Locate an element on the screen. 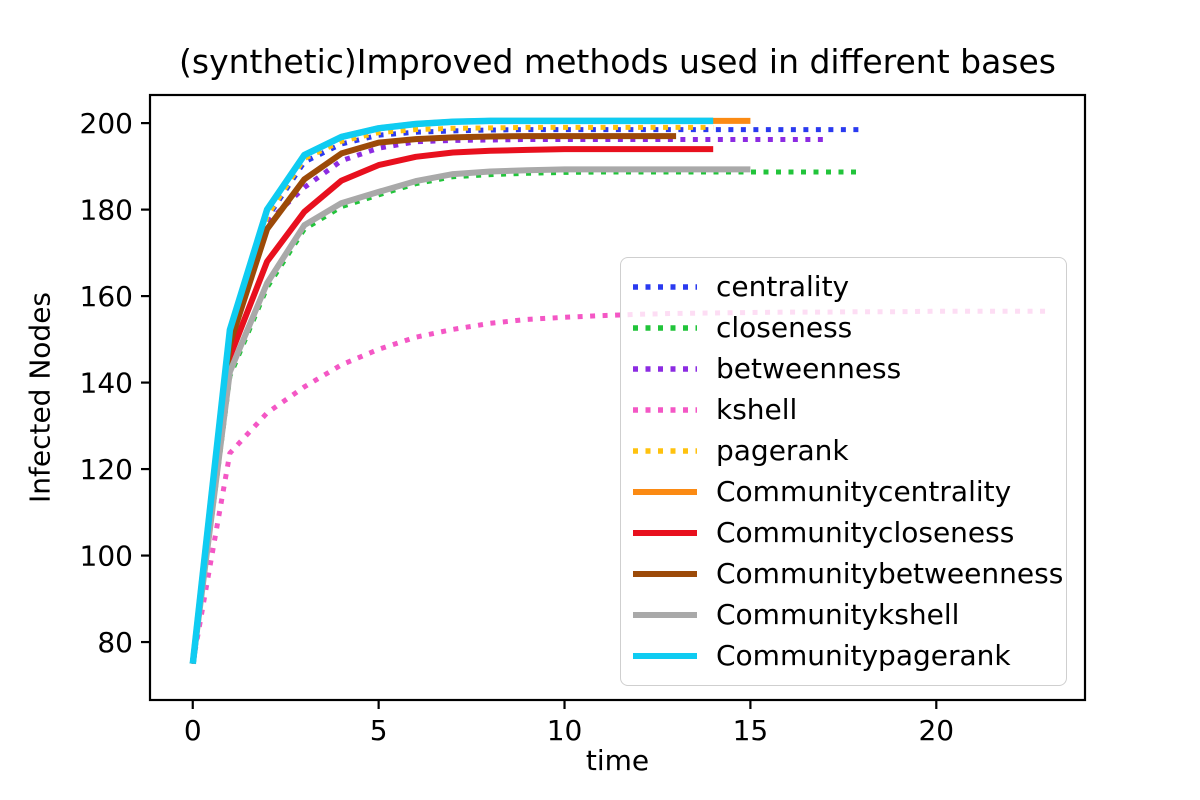 This screenshot has width=1200, height=800. legend-item-Communitykshell: Communitykshell is located at coordinates (846, 615).